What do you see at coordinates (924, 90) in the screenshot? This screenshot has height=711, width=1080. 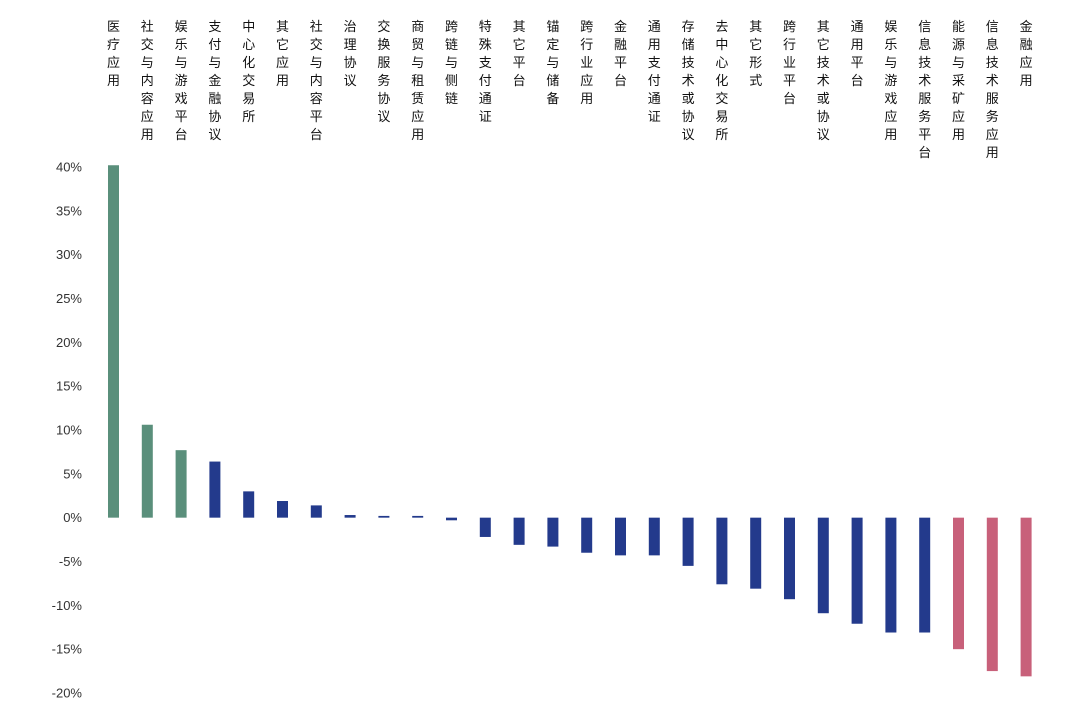 I see `category-label: 信息技术服务平台` at bounding box center [924, 90].